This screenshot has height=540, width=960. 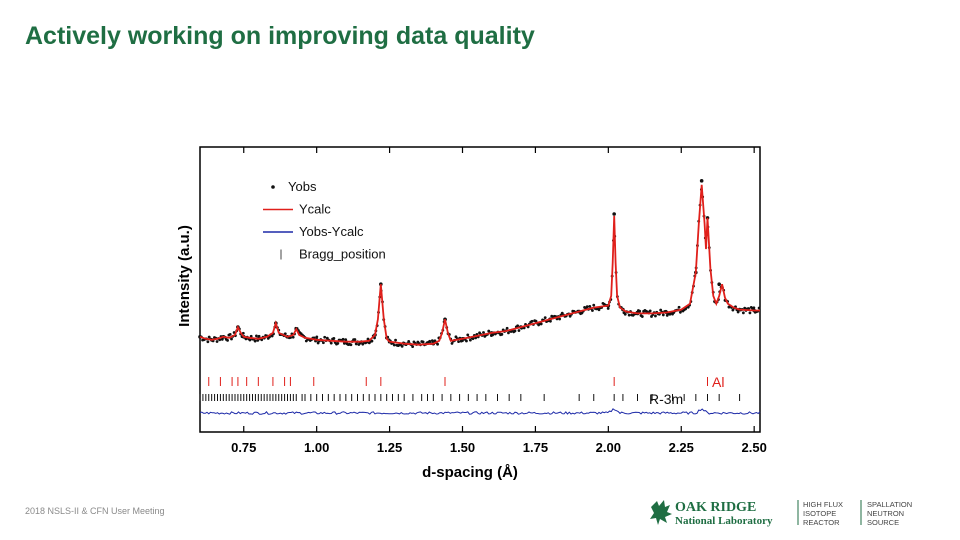 I want to click on phase-label-al: Al, so click(x=718, y=382).